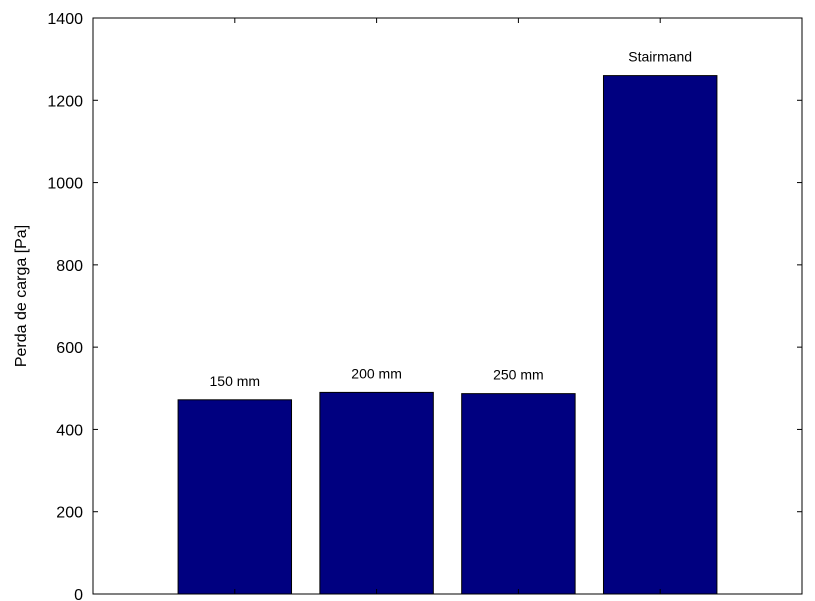 The image size is (815, 601). What do you see at coordinates (69, 266) in the screenshot?
I see `y-tick-label: 800` at bounding box center [69, 266].